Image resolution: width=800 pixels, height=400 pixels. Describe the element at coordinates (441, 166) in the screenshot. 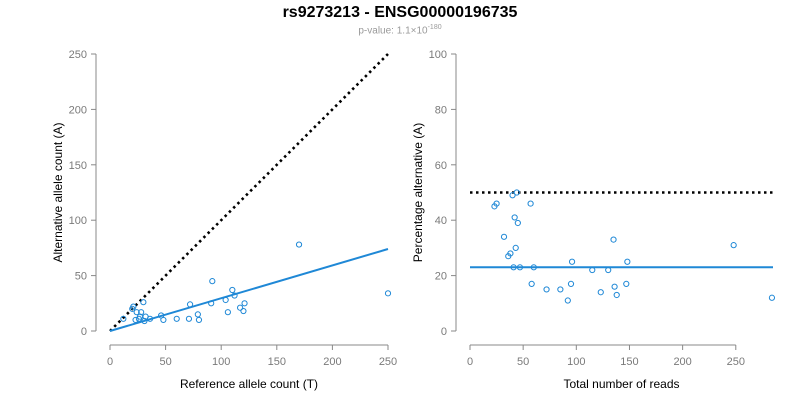

I see `y-tick-label: 60` at that location.